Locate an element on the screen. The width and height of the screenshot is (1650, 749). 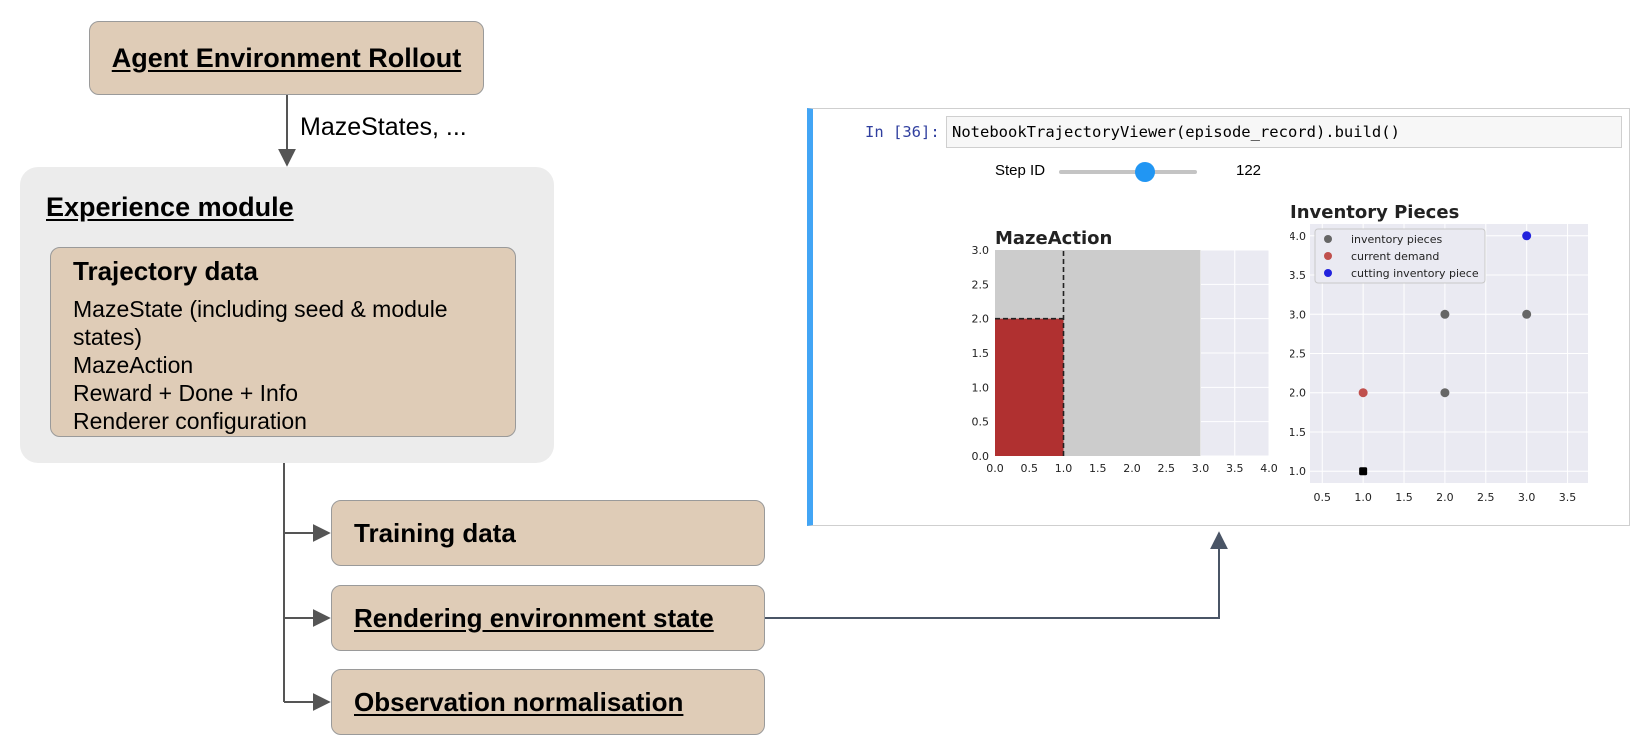
trajectory-line: MazeState (including seed & module is located at coordinates (260, 309).